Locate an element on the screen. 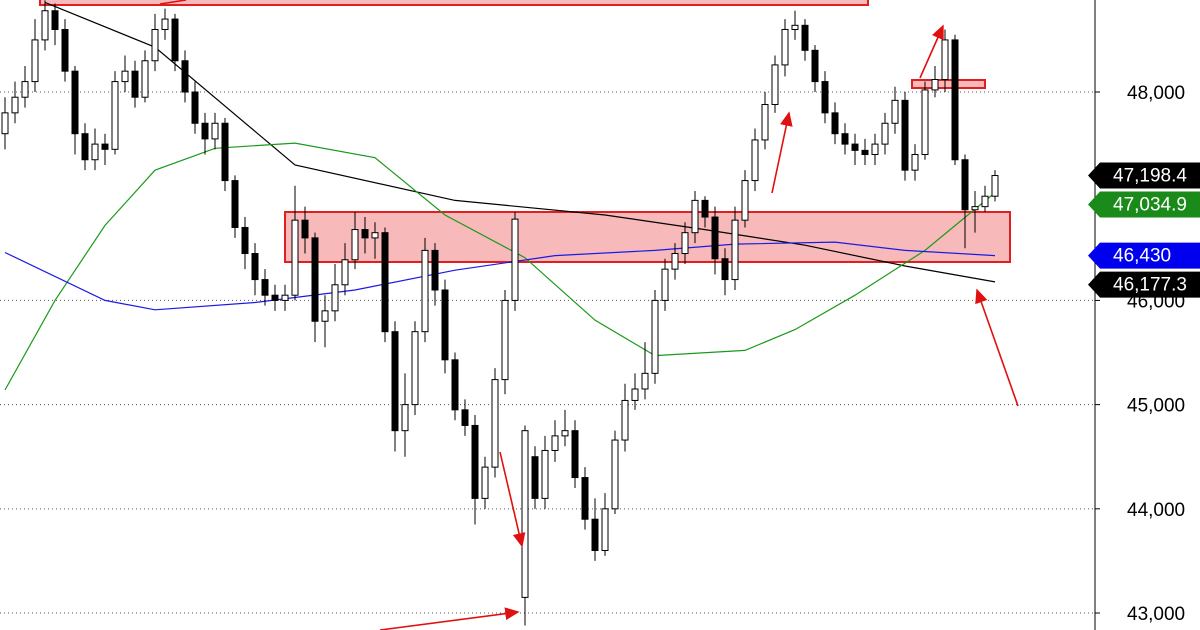  y-tick-label: 43,000 is located at coordinates (1156, 614).